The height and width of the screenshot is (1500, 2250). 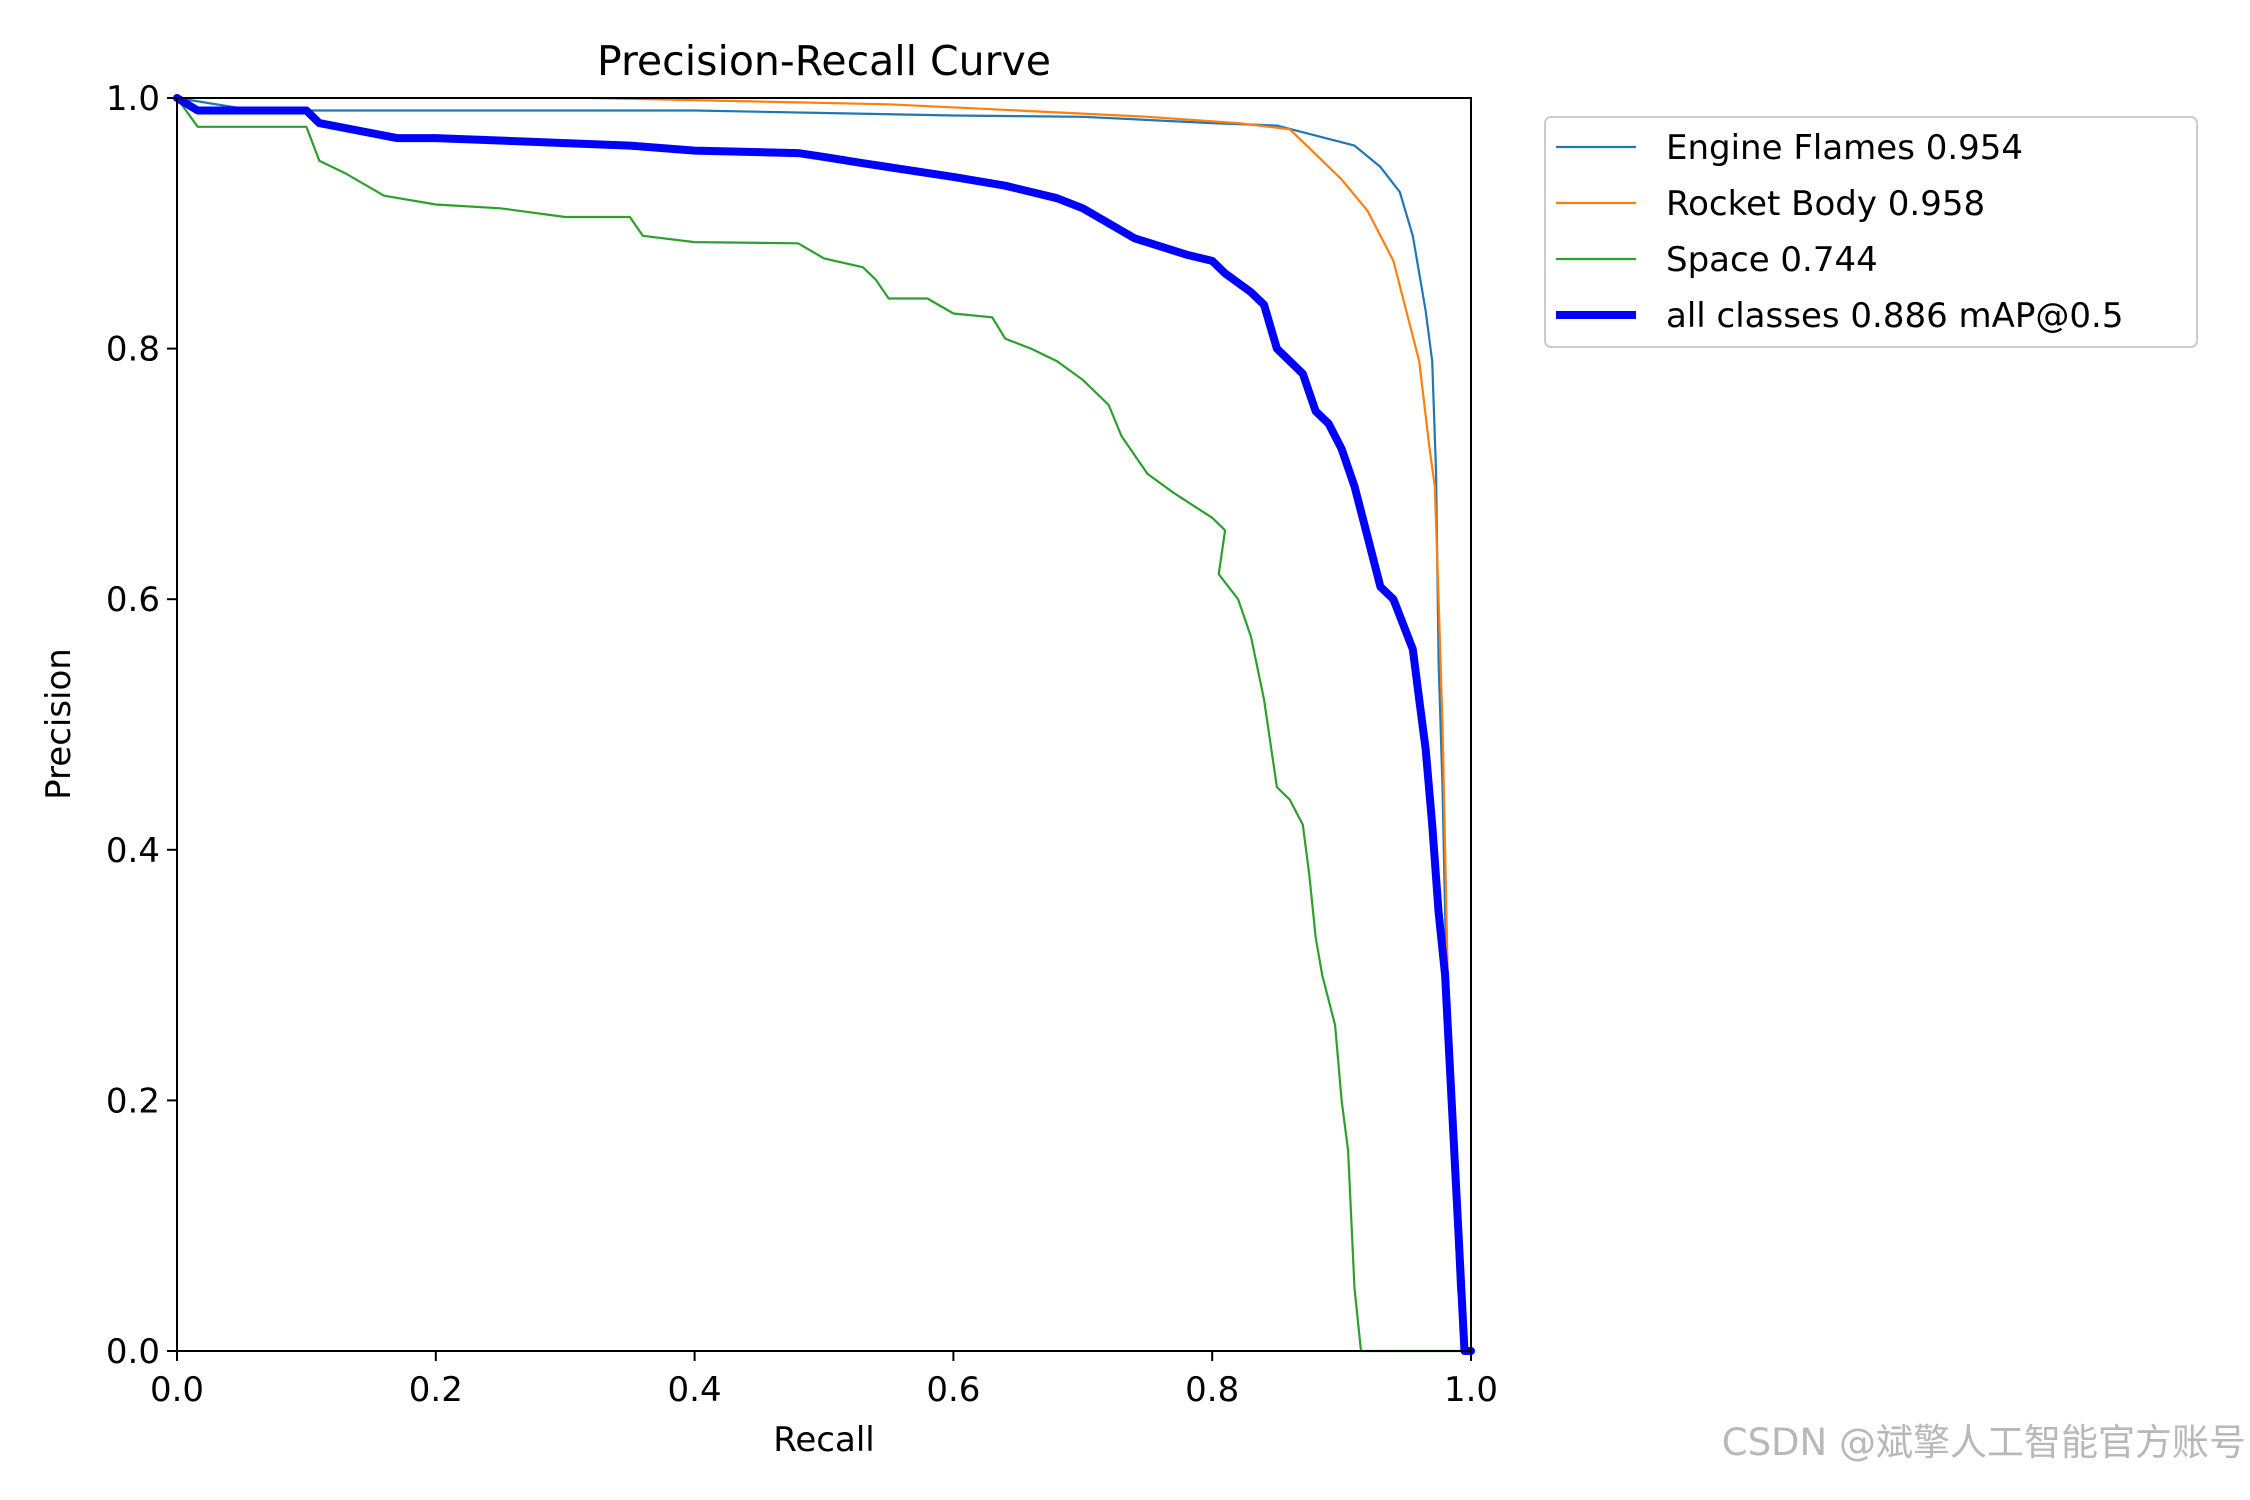 What do you see at coordinates (133, 851) in the screenshot?
I see `y-tick-label: 0.4` at bounding box center [133, 851].